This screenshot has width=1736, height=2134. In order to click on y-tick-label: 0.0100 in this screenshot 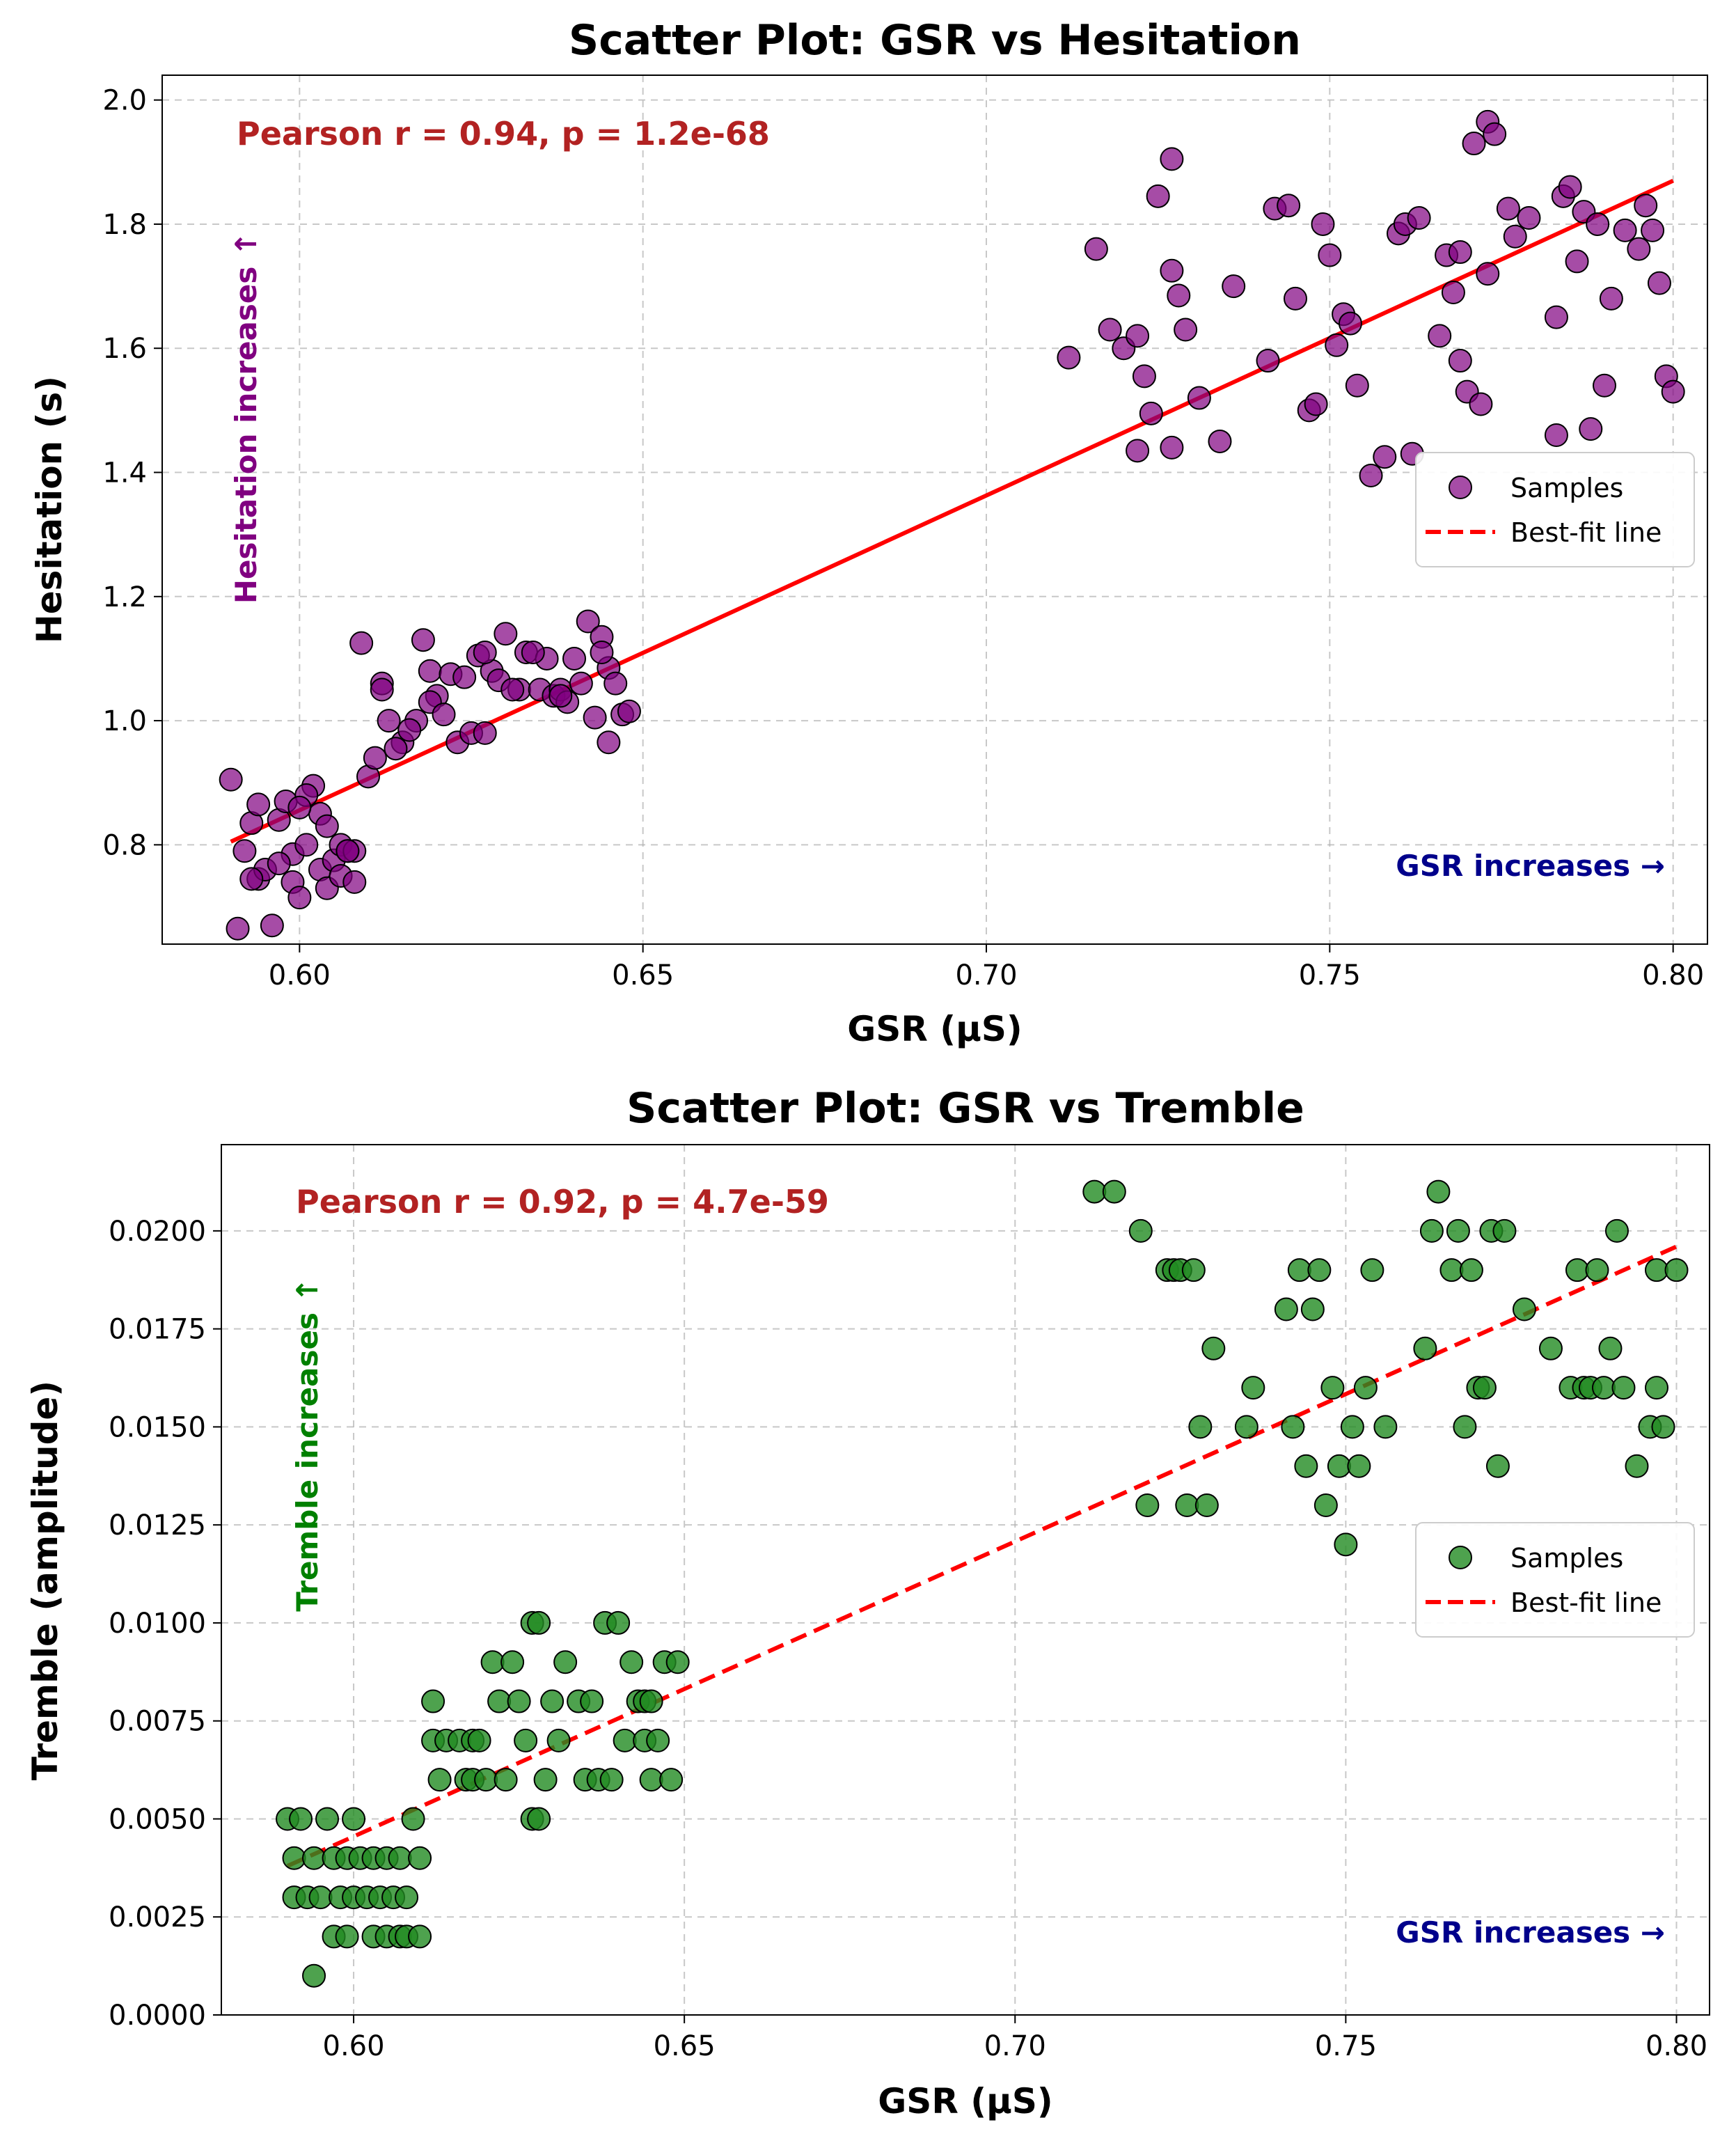, I will do `click(158, 1624)`.